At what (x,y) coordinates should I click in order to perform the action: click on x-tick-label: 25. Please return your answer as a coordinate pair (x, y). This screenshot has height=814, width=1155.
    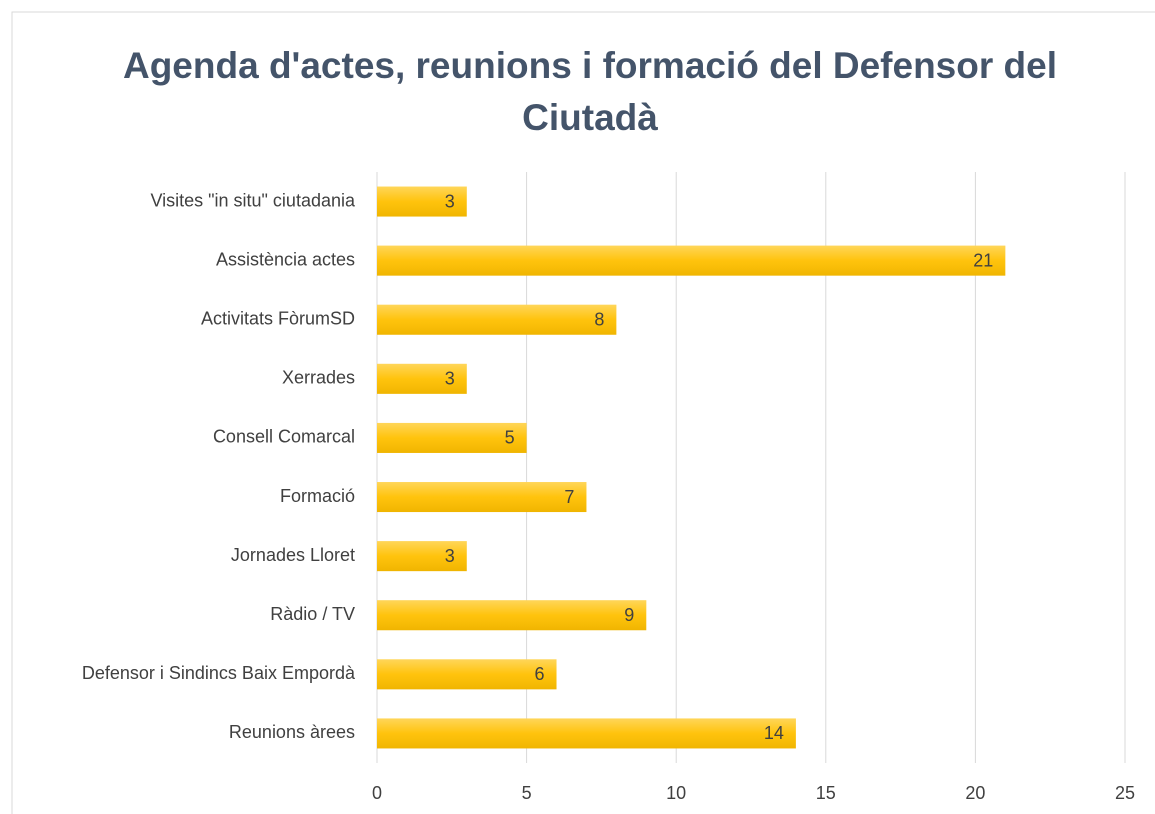
    Looking at the image, I should click on (1125, 793).